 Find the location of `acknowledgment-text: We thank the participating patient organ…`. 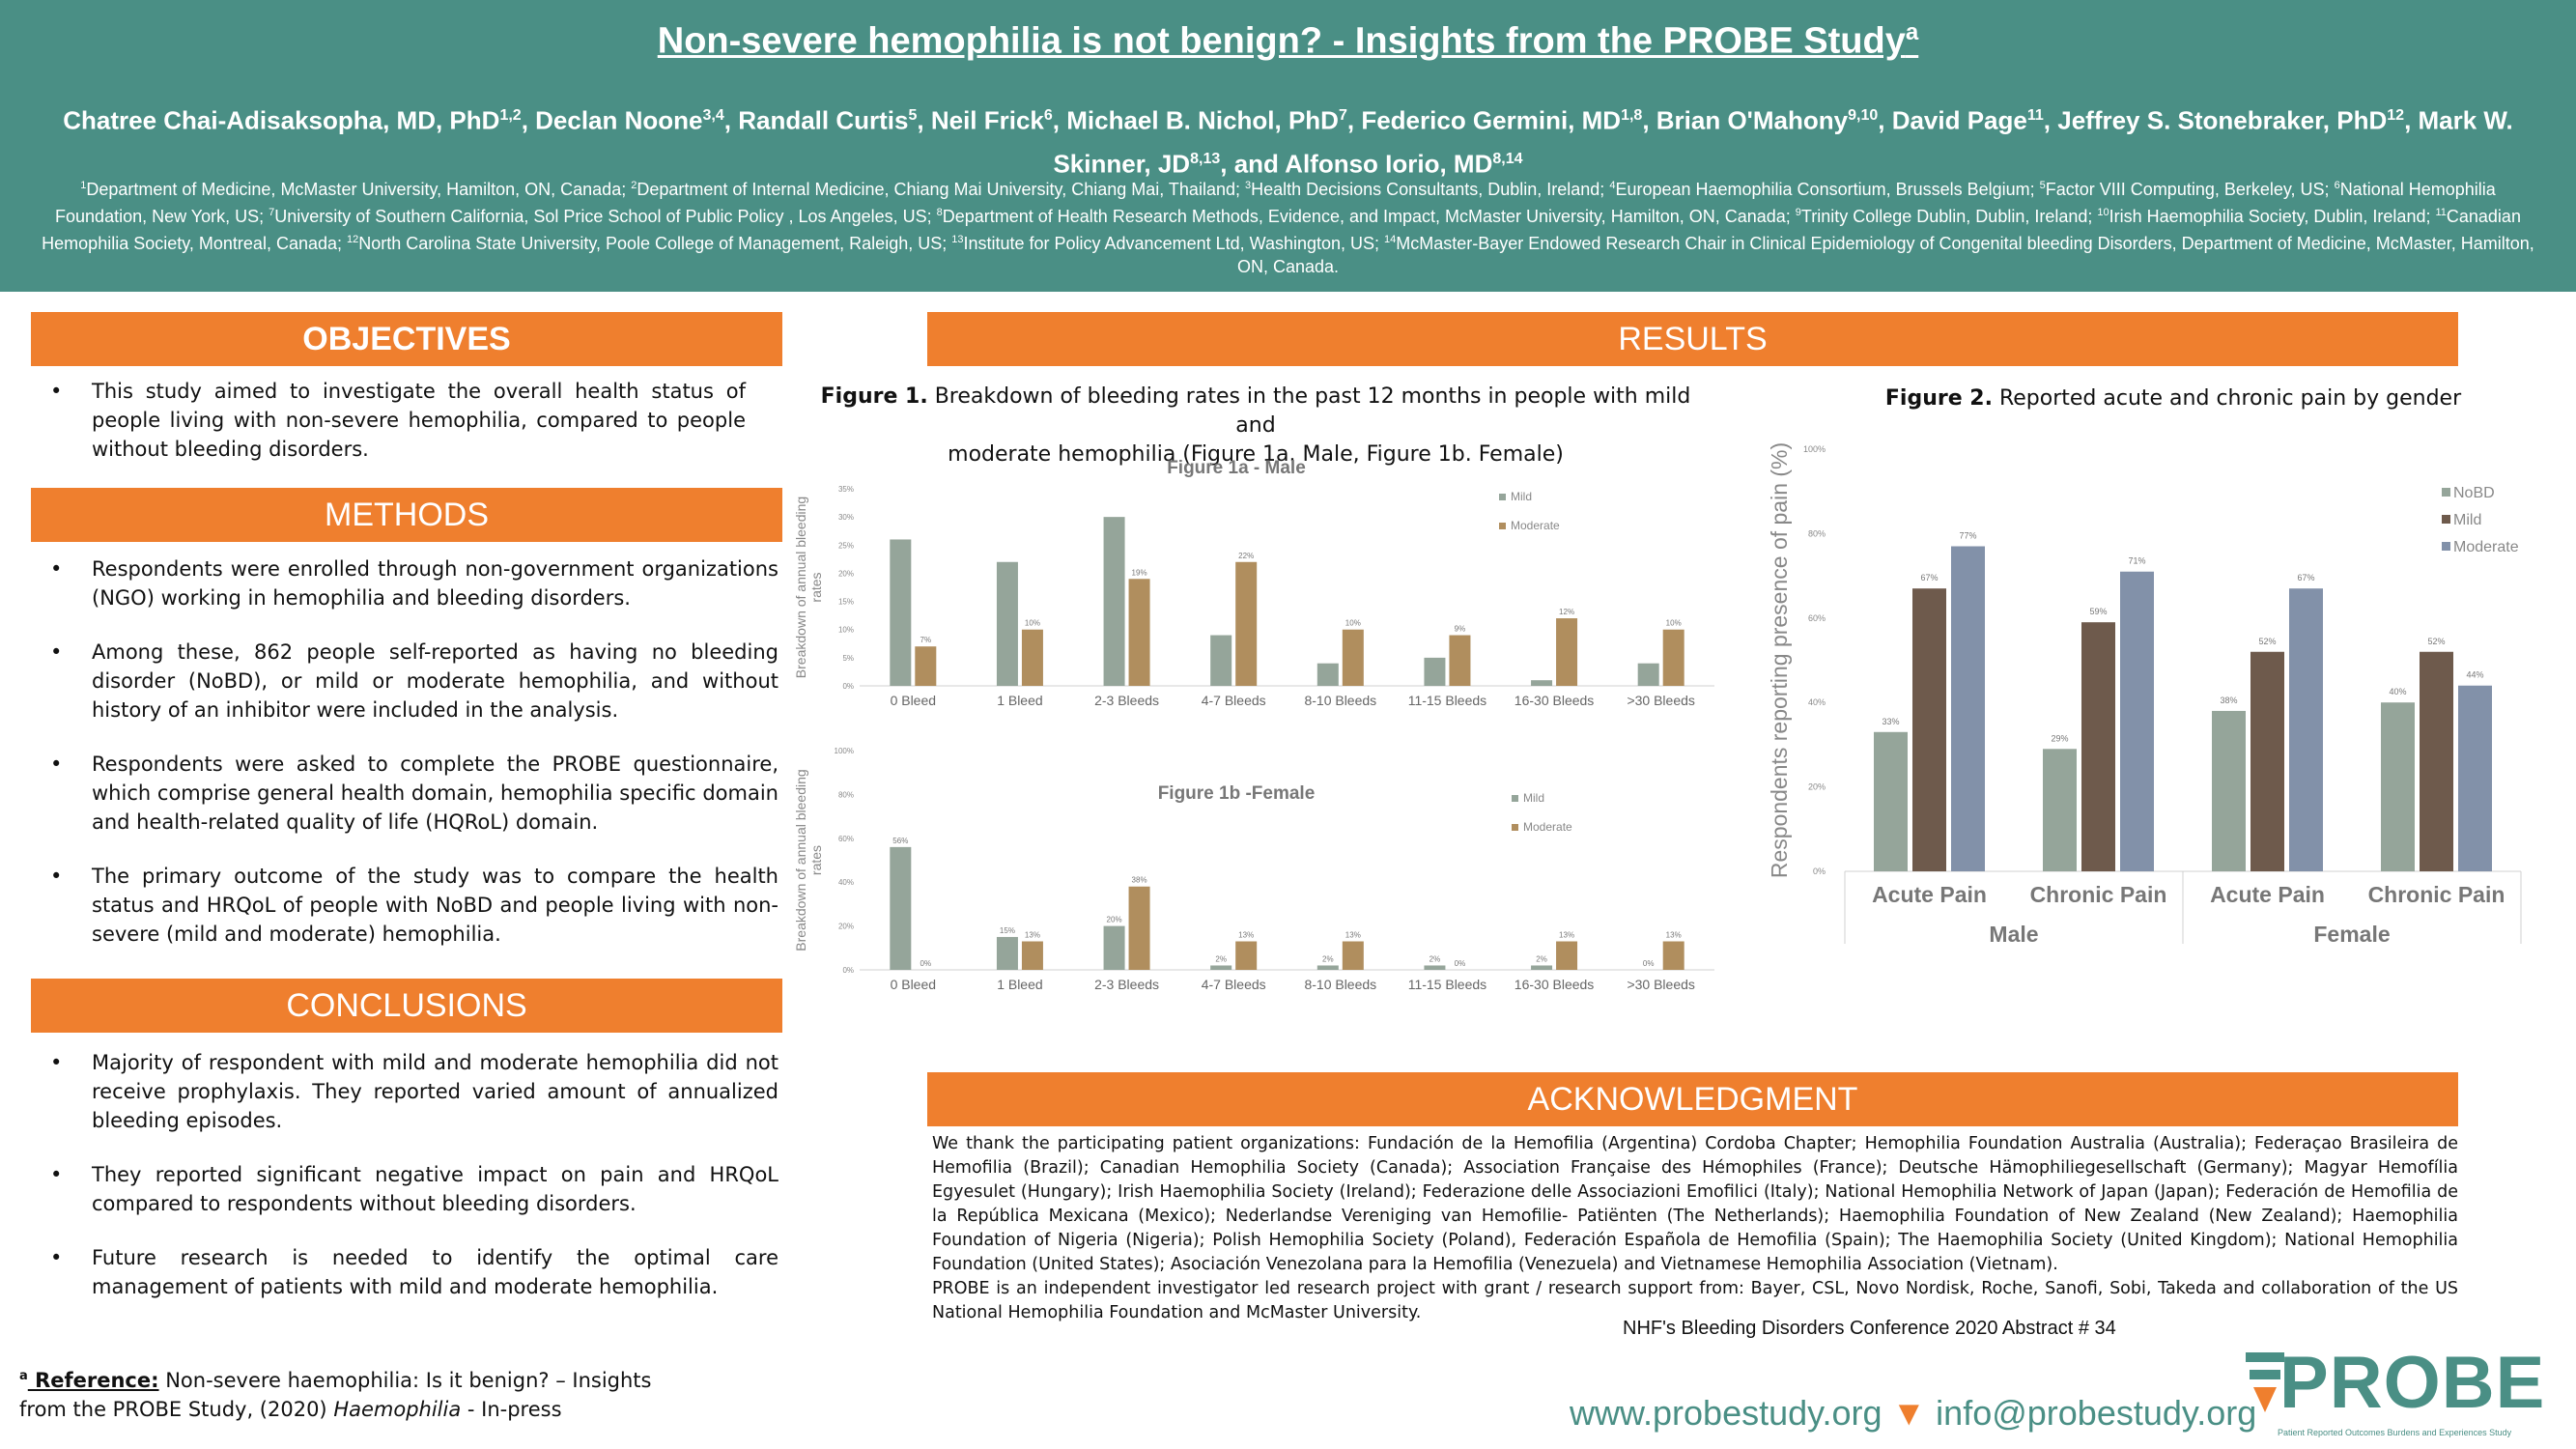

acknowledgment-text: We thank the participating patient organ… is located at coordinates (1695, 1228).